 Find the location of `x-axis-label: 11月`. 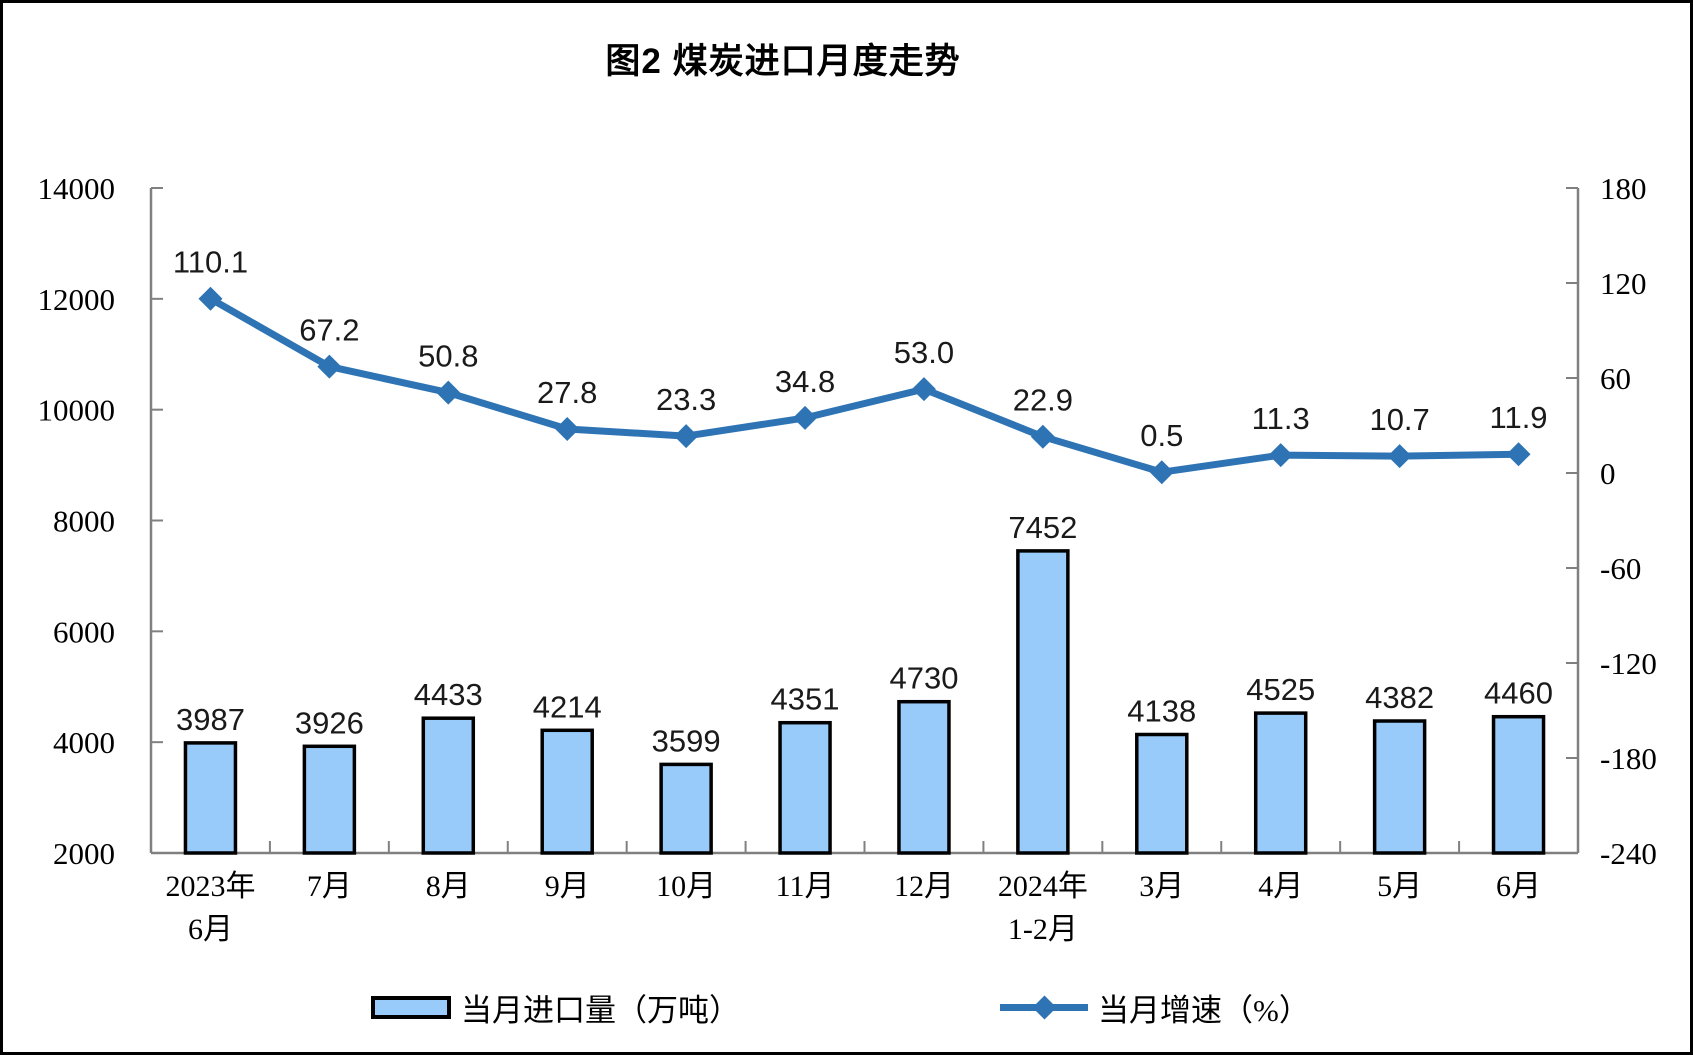

x-axis-label: 11月 is located at coordinates (805, 886).